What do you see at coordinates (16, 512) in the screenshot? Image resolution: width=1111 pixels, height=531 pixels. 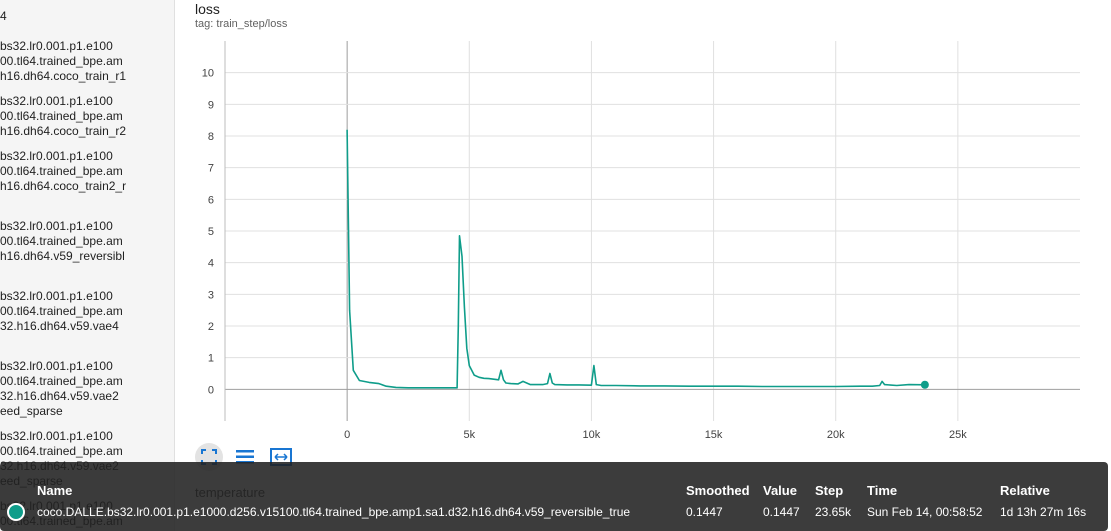 I see `series-color-dot` at bounding box center [16, 512].